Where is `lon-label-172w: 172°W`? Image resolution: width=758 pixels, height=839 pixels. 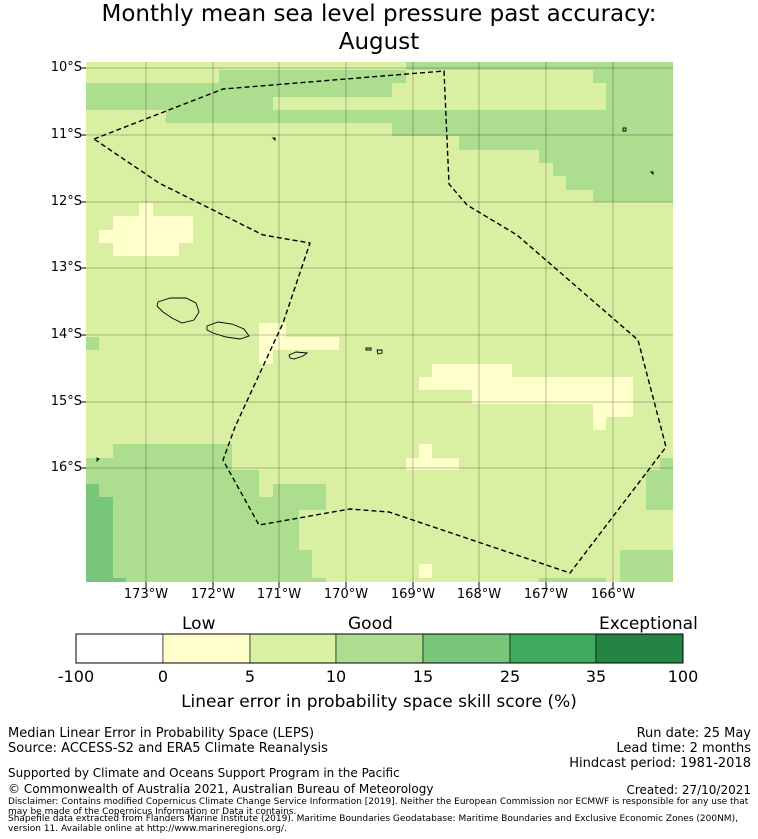
lon-label-172w: 172°W is located at coordinates (213, 594).